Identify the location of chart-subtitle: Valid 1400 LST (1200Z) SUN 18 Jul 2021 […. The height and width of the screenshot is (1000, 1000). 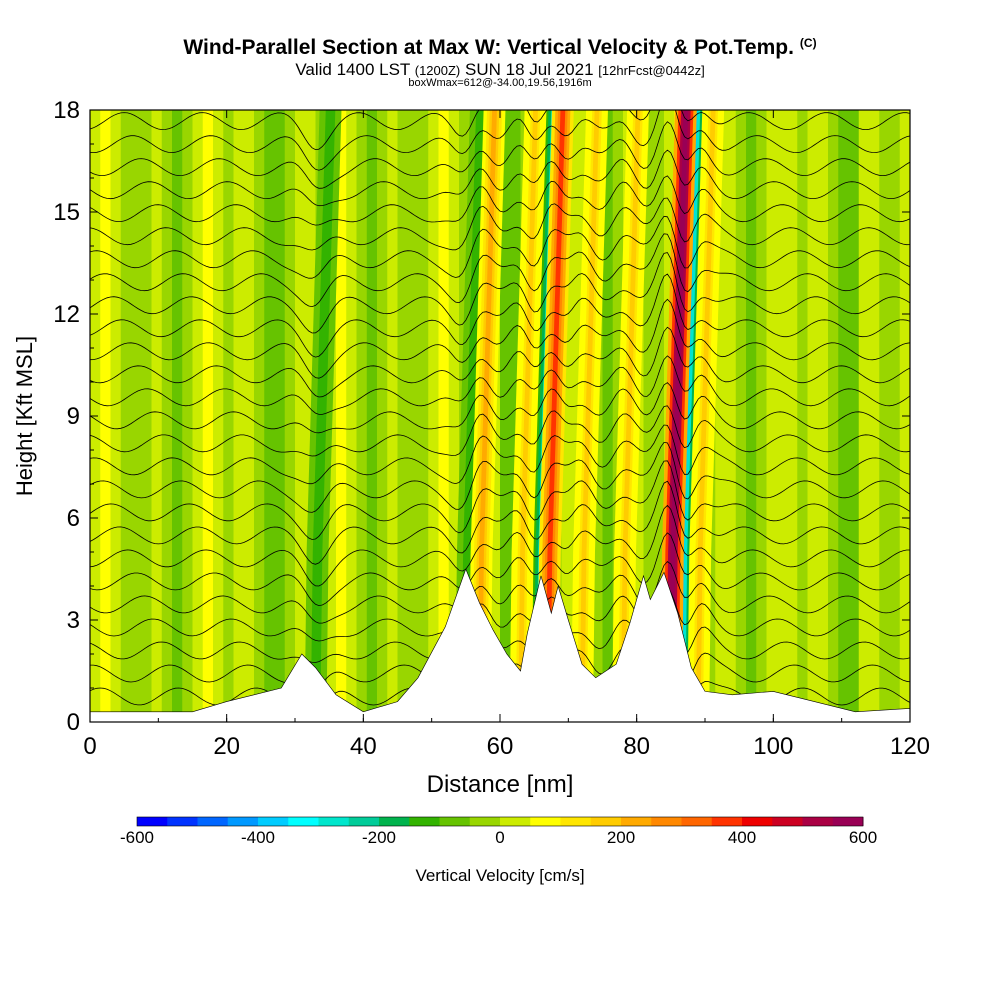
(500, 69).